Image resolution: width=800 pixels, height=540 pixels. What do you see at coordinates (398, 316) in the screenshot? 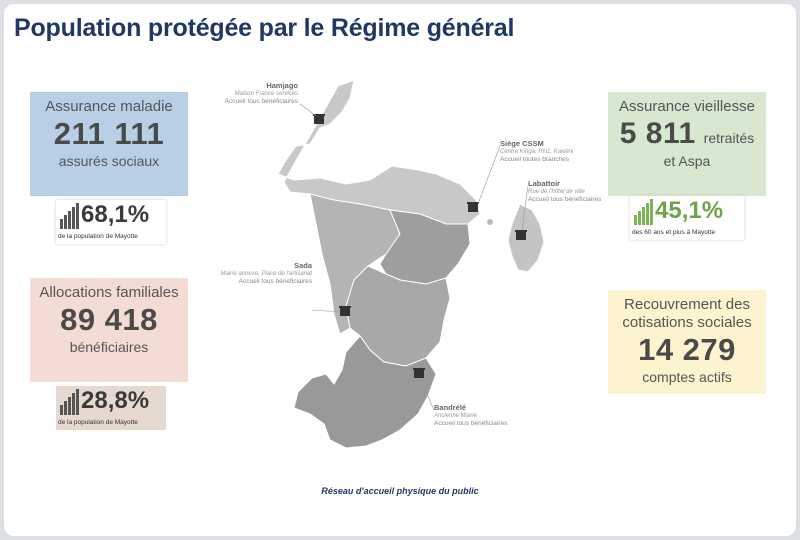
I see `map-south-center` at bounding box center [398, 316].